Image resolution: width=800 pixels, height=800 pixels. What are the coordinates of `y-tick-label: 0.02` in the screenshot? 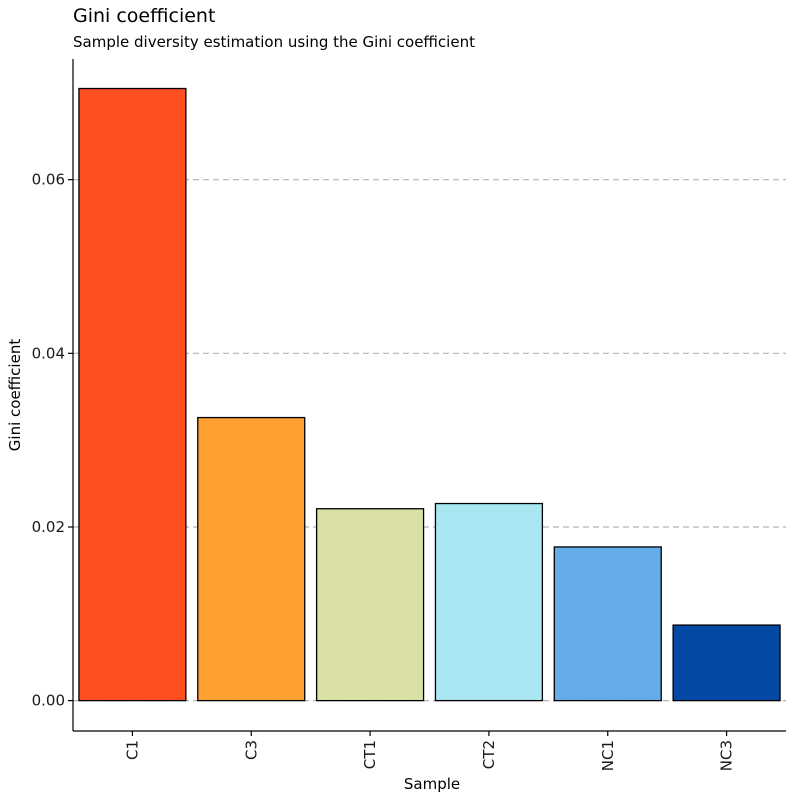 It's located at (48, 527).